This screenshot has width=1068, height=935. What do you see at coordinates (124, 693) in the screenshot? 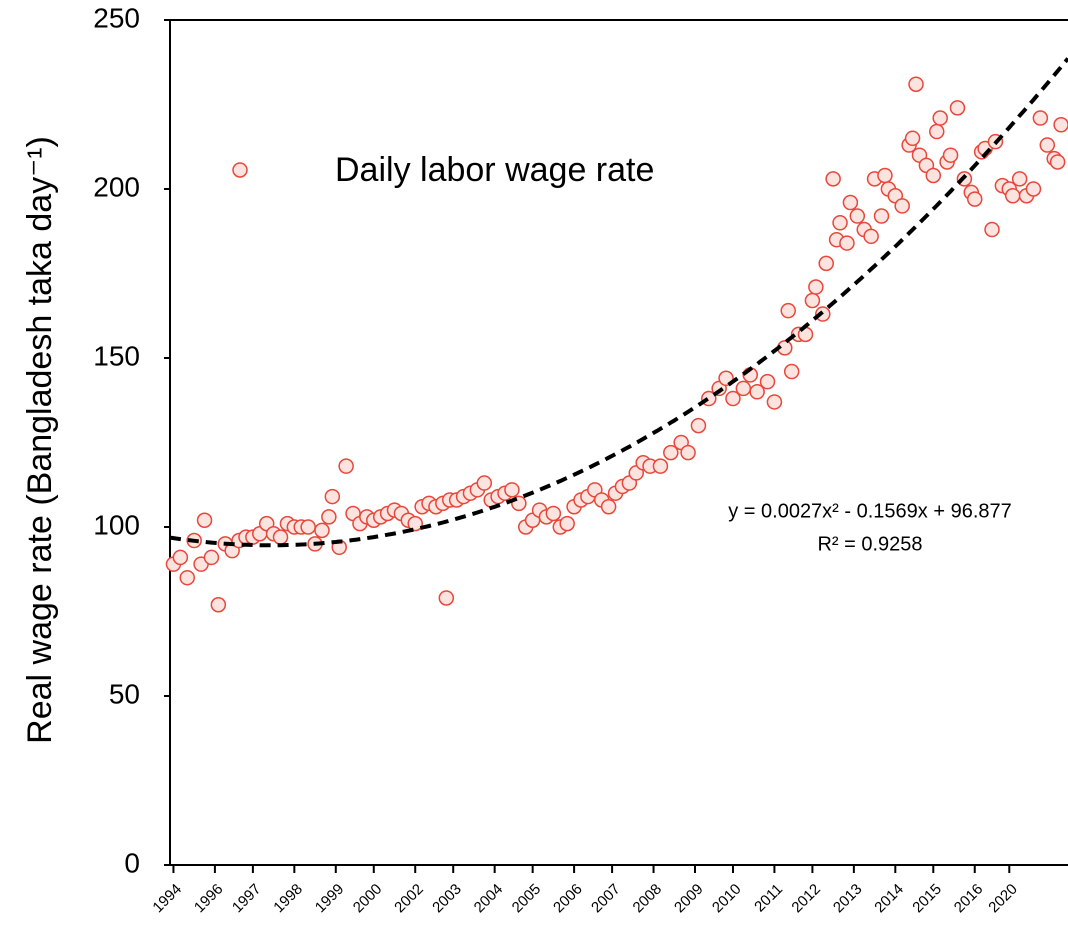
I see `y-tick-label: 50` at bounding box center [124, 693].